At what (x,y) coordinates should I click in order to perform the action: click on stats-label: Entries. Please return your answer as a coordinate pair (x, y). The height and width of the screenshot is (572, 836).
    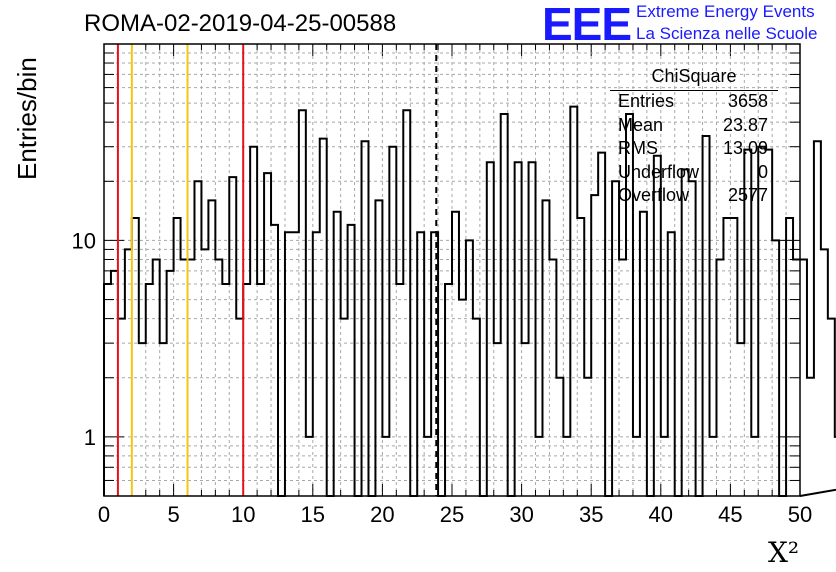
    Looking at the image, I should click on (646, 101).